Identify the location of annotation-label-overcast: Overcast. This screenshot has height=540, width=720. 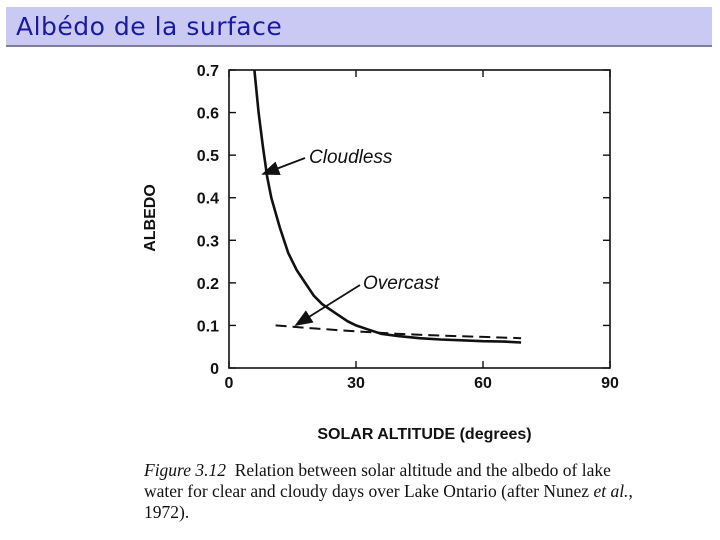
(401, 283).